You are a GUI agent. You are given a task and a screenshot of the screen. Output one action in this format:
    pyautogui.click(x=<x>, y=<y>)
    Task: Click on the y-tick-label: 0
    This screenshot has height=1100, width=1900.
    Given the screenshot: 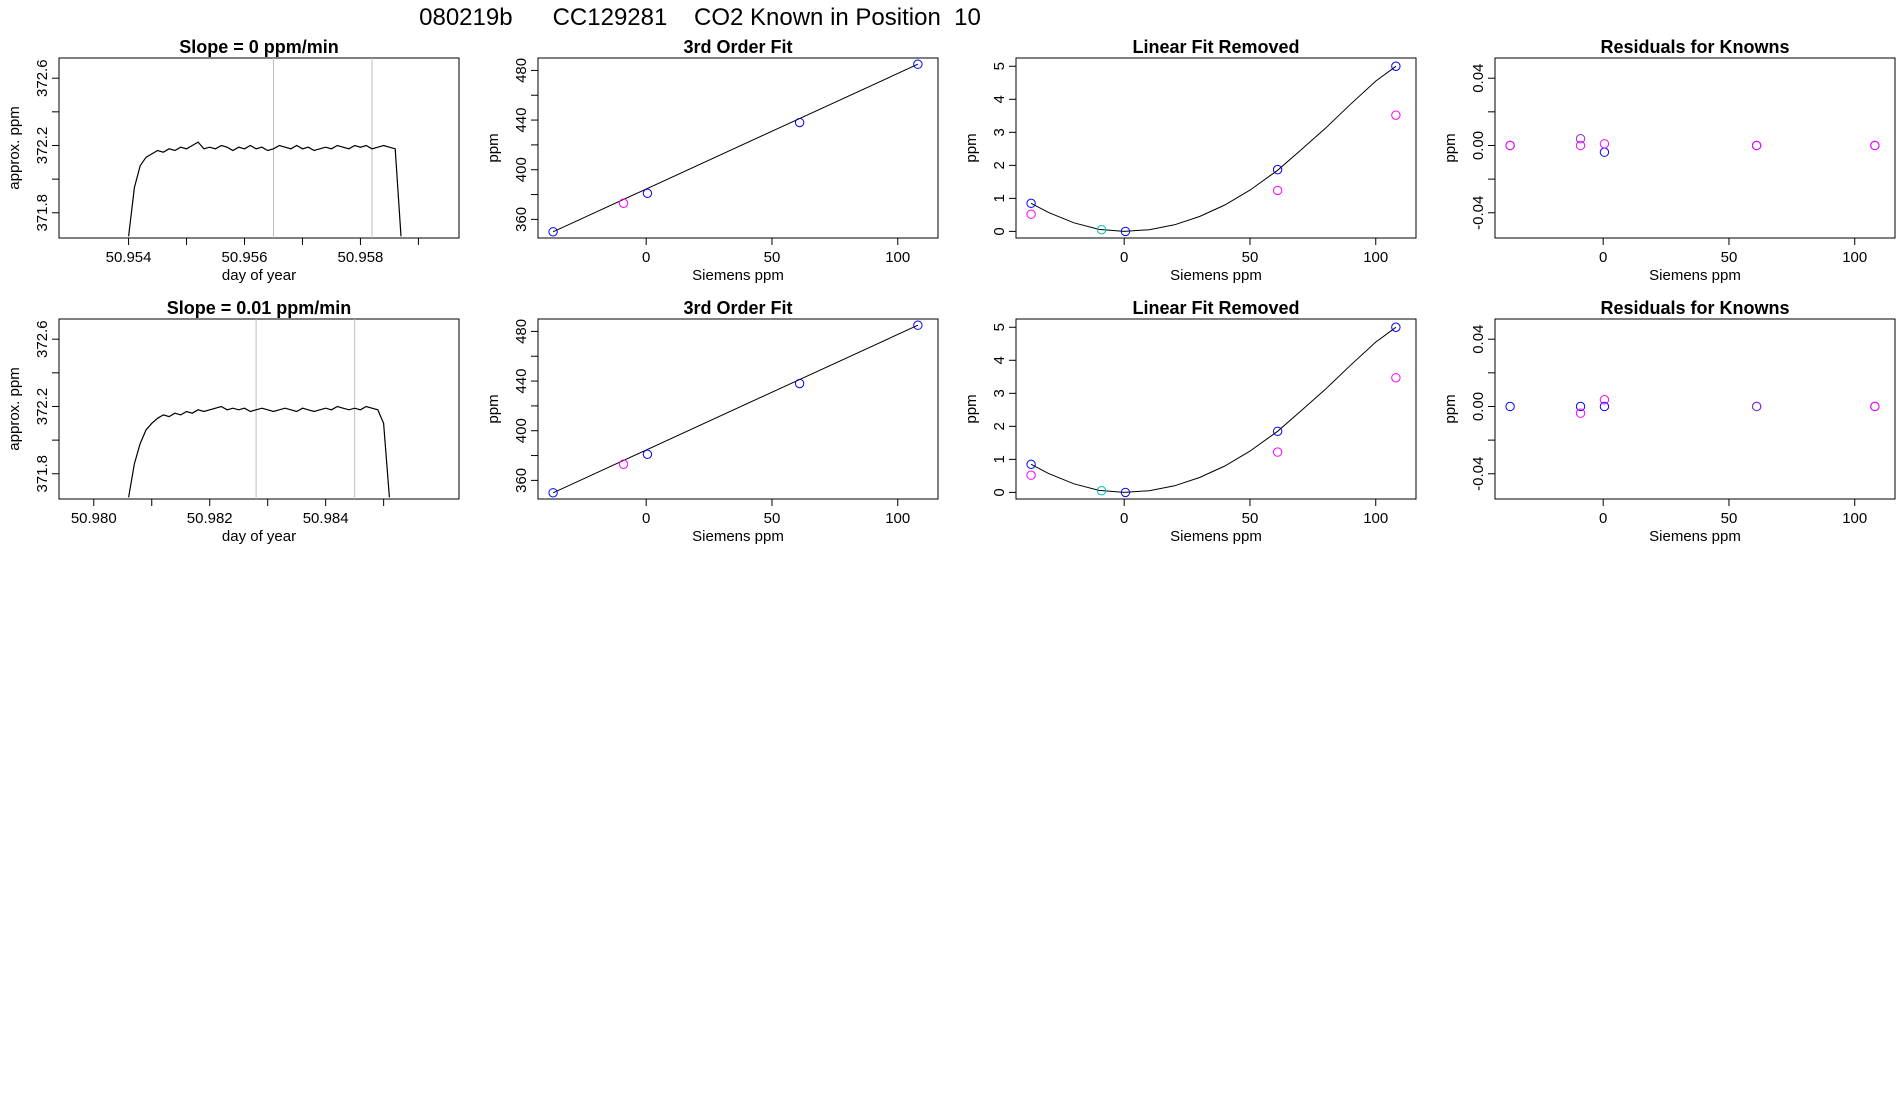 What is the action you would take?
    pyautogui.click(x=999, y=231)
    